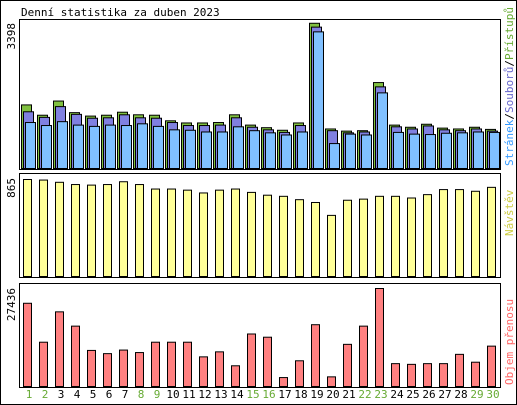  I want to click on day-label: 27, so click(444, 394).